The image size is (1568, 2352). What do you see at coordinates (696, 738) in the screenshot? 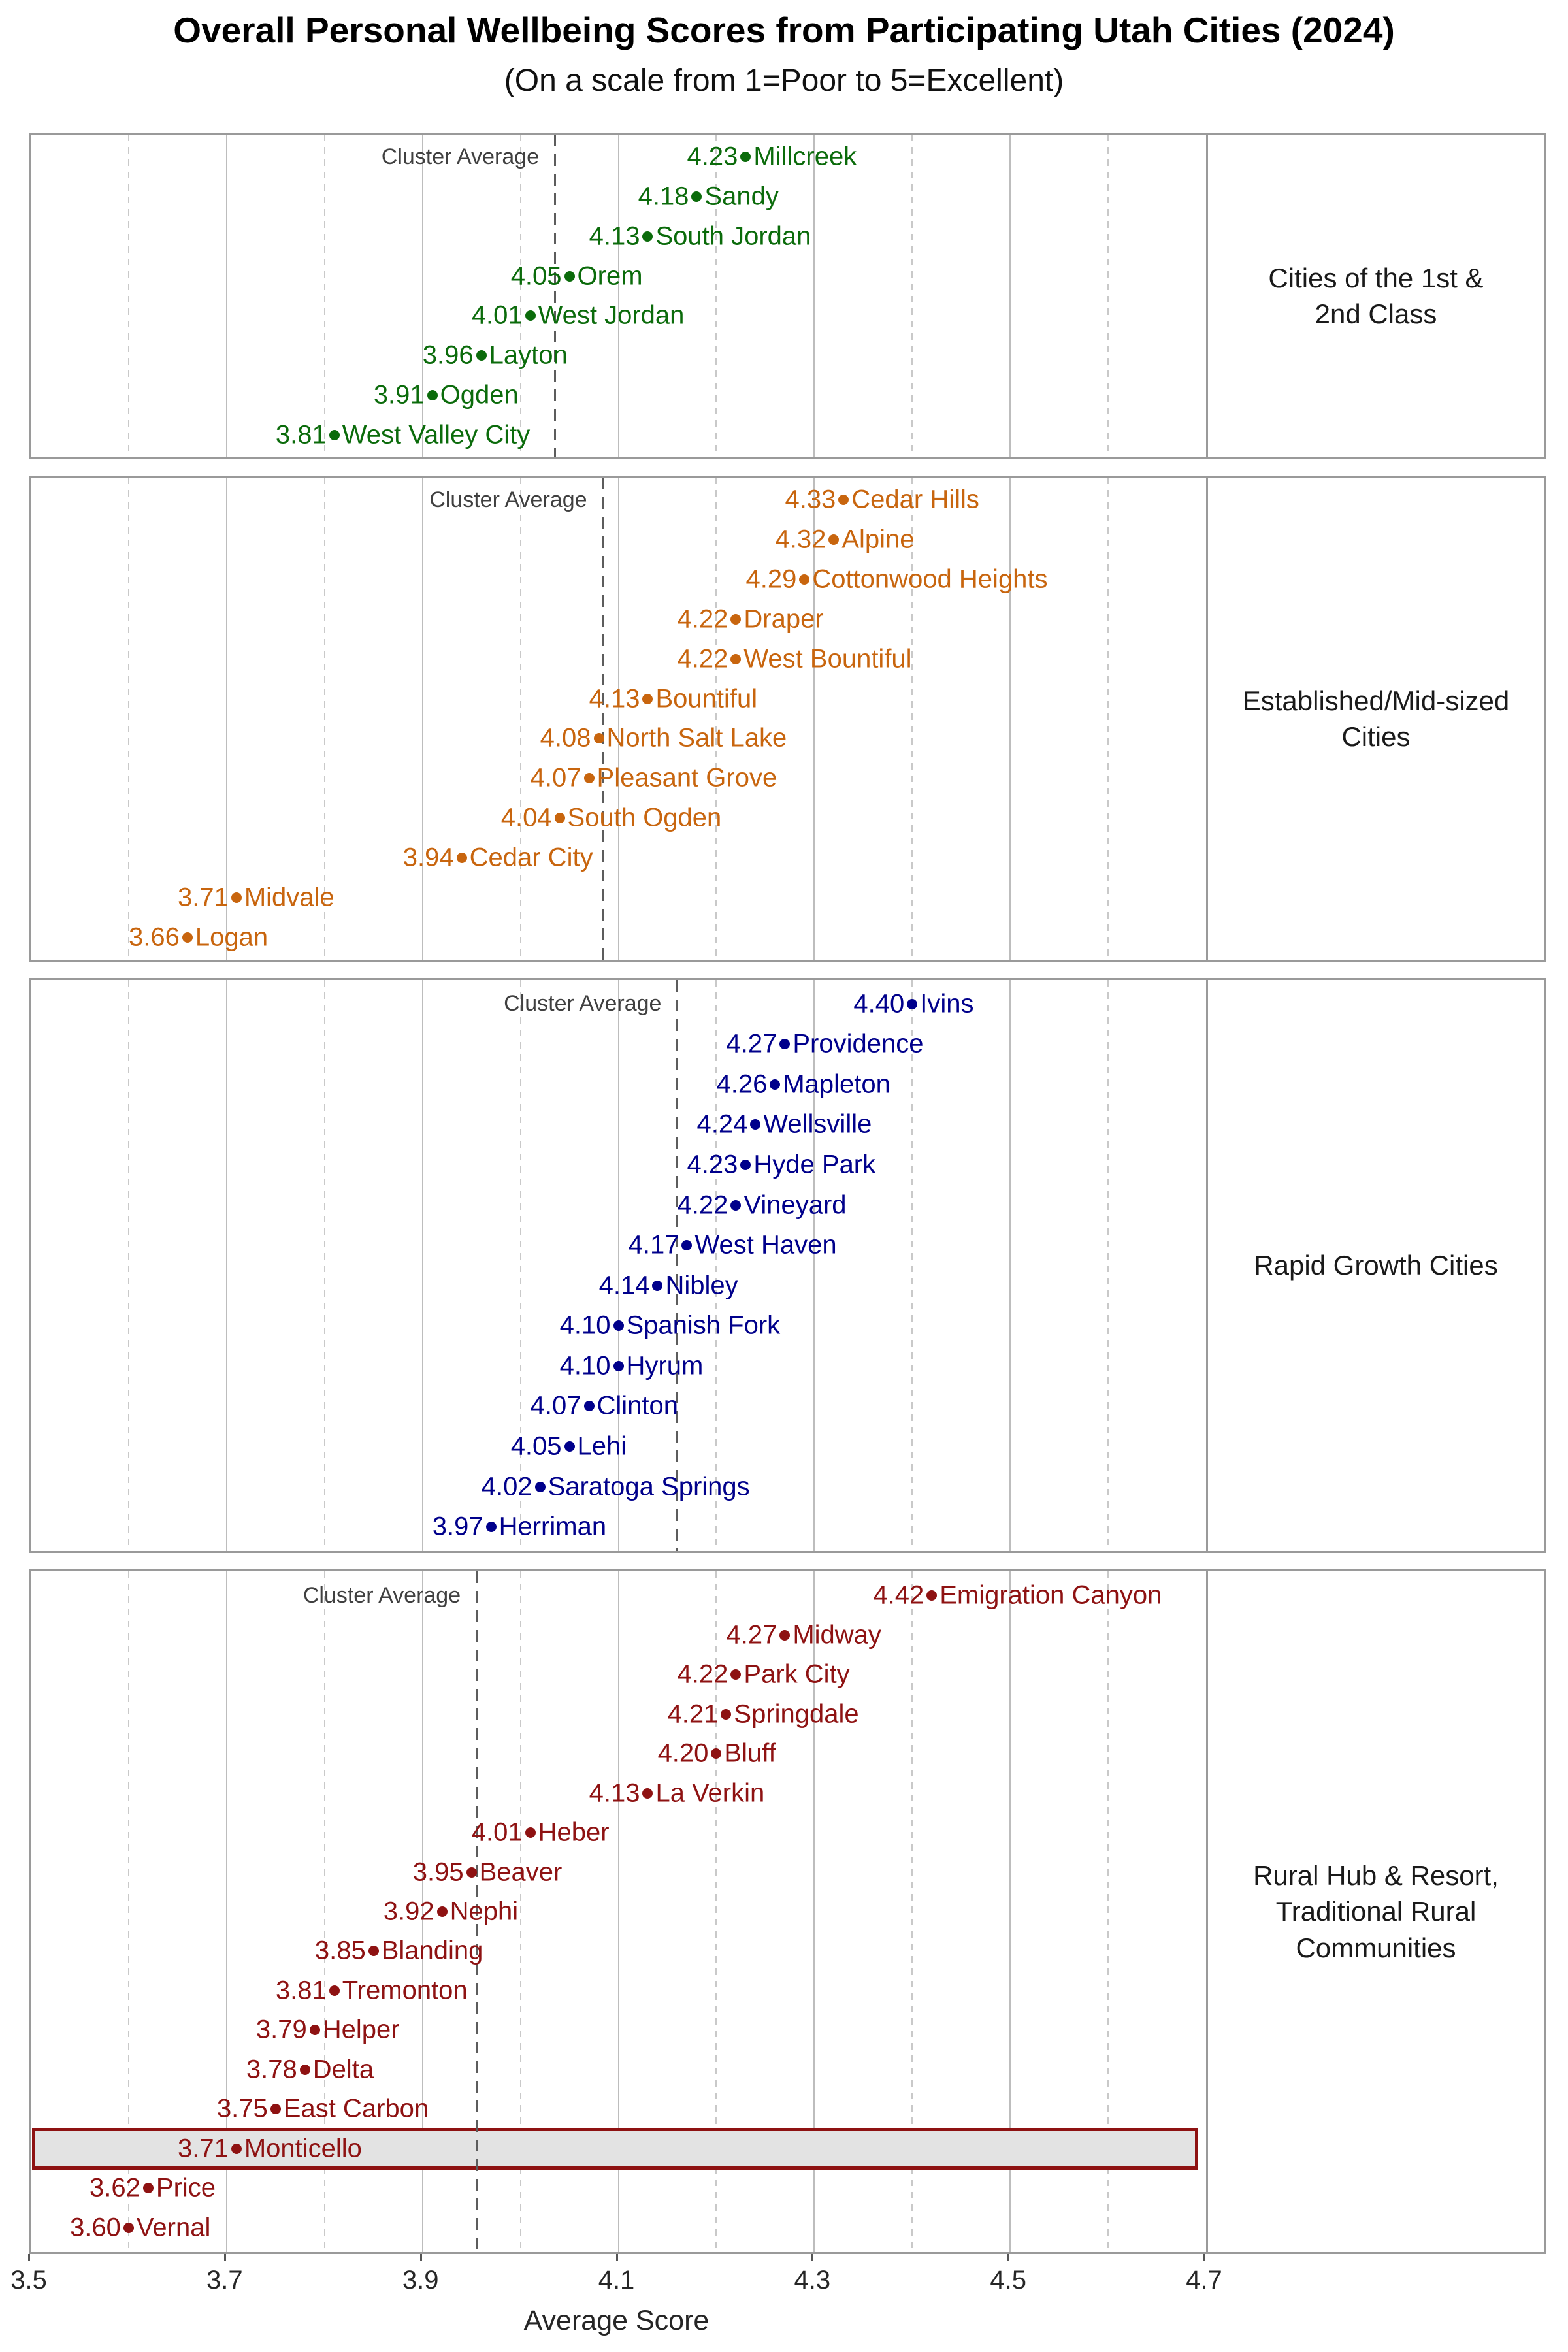
I see `point-city-label: North Salt Lake` at bounding box center [696, 738].